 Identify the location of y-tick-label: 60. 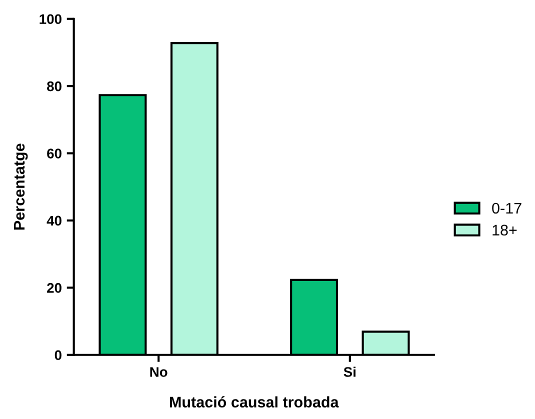
(54, 153).